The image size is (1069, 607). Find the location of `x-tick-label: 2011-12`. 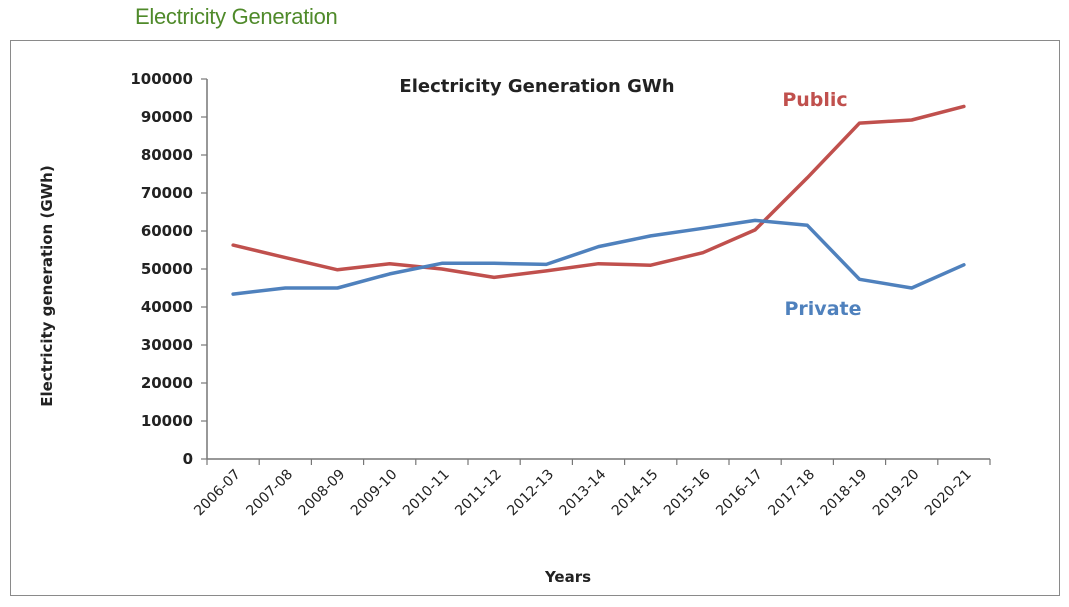

x-tick-label: 2011-12 is located at coordinates (478, 493).